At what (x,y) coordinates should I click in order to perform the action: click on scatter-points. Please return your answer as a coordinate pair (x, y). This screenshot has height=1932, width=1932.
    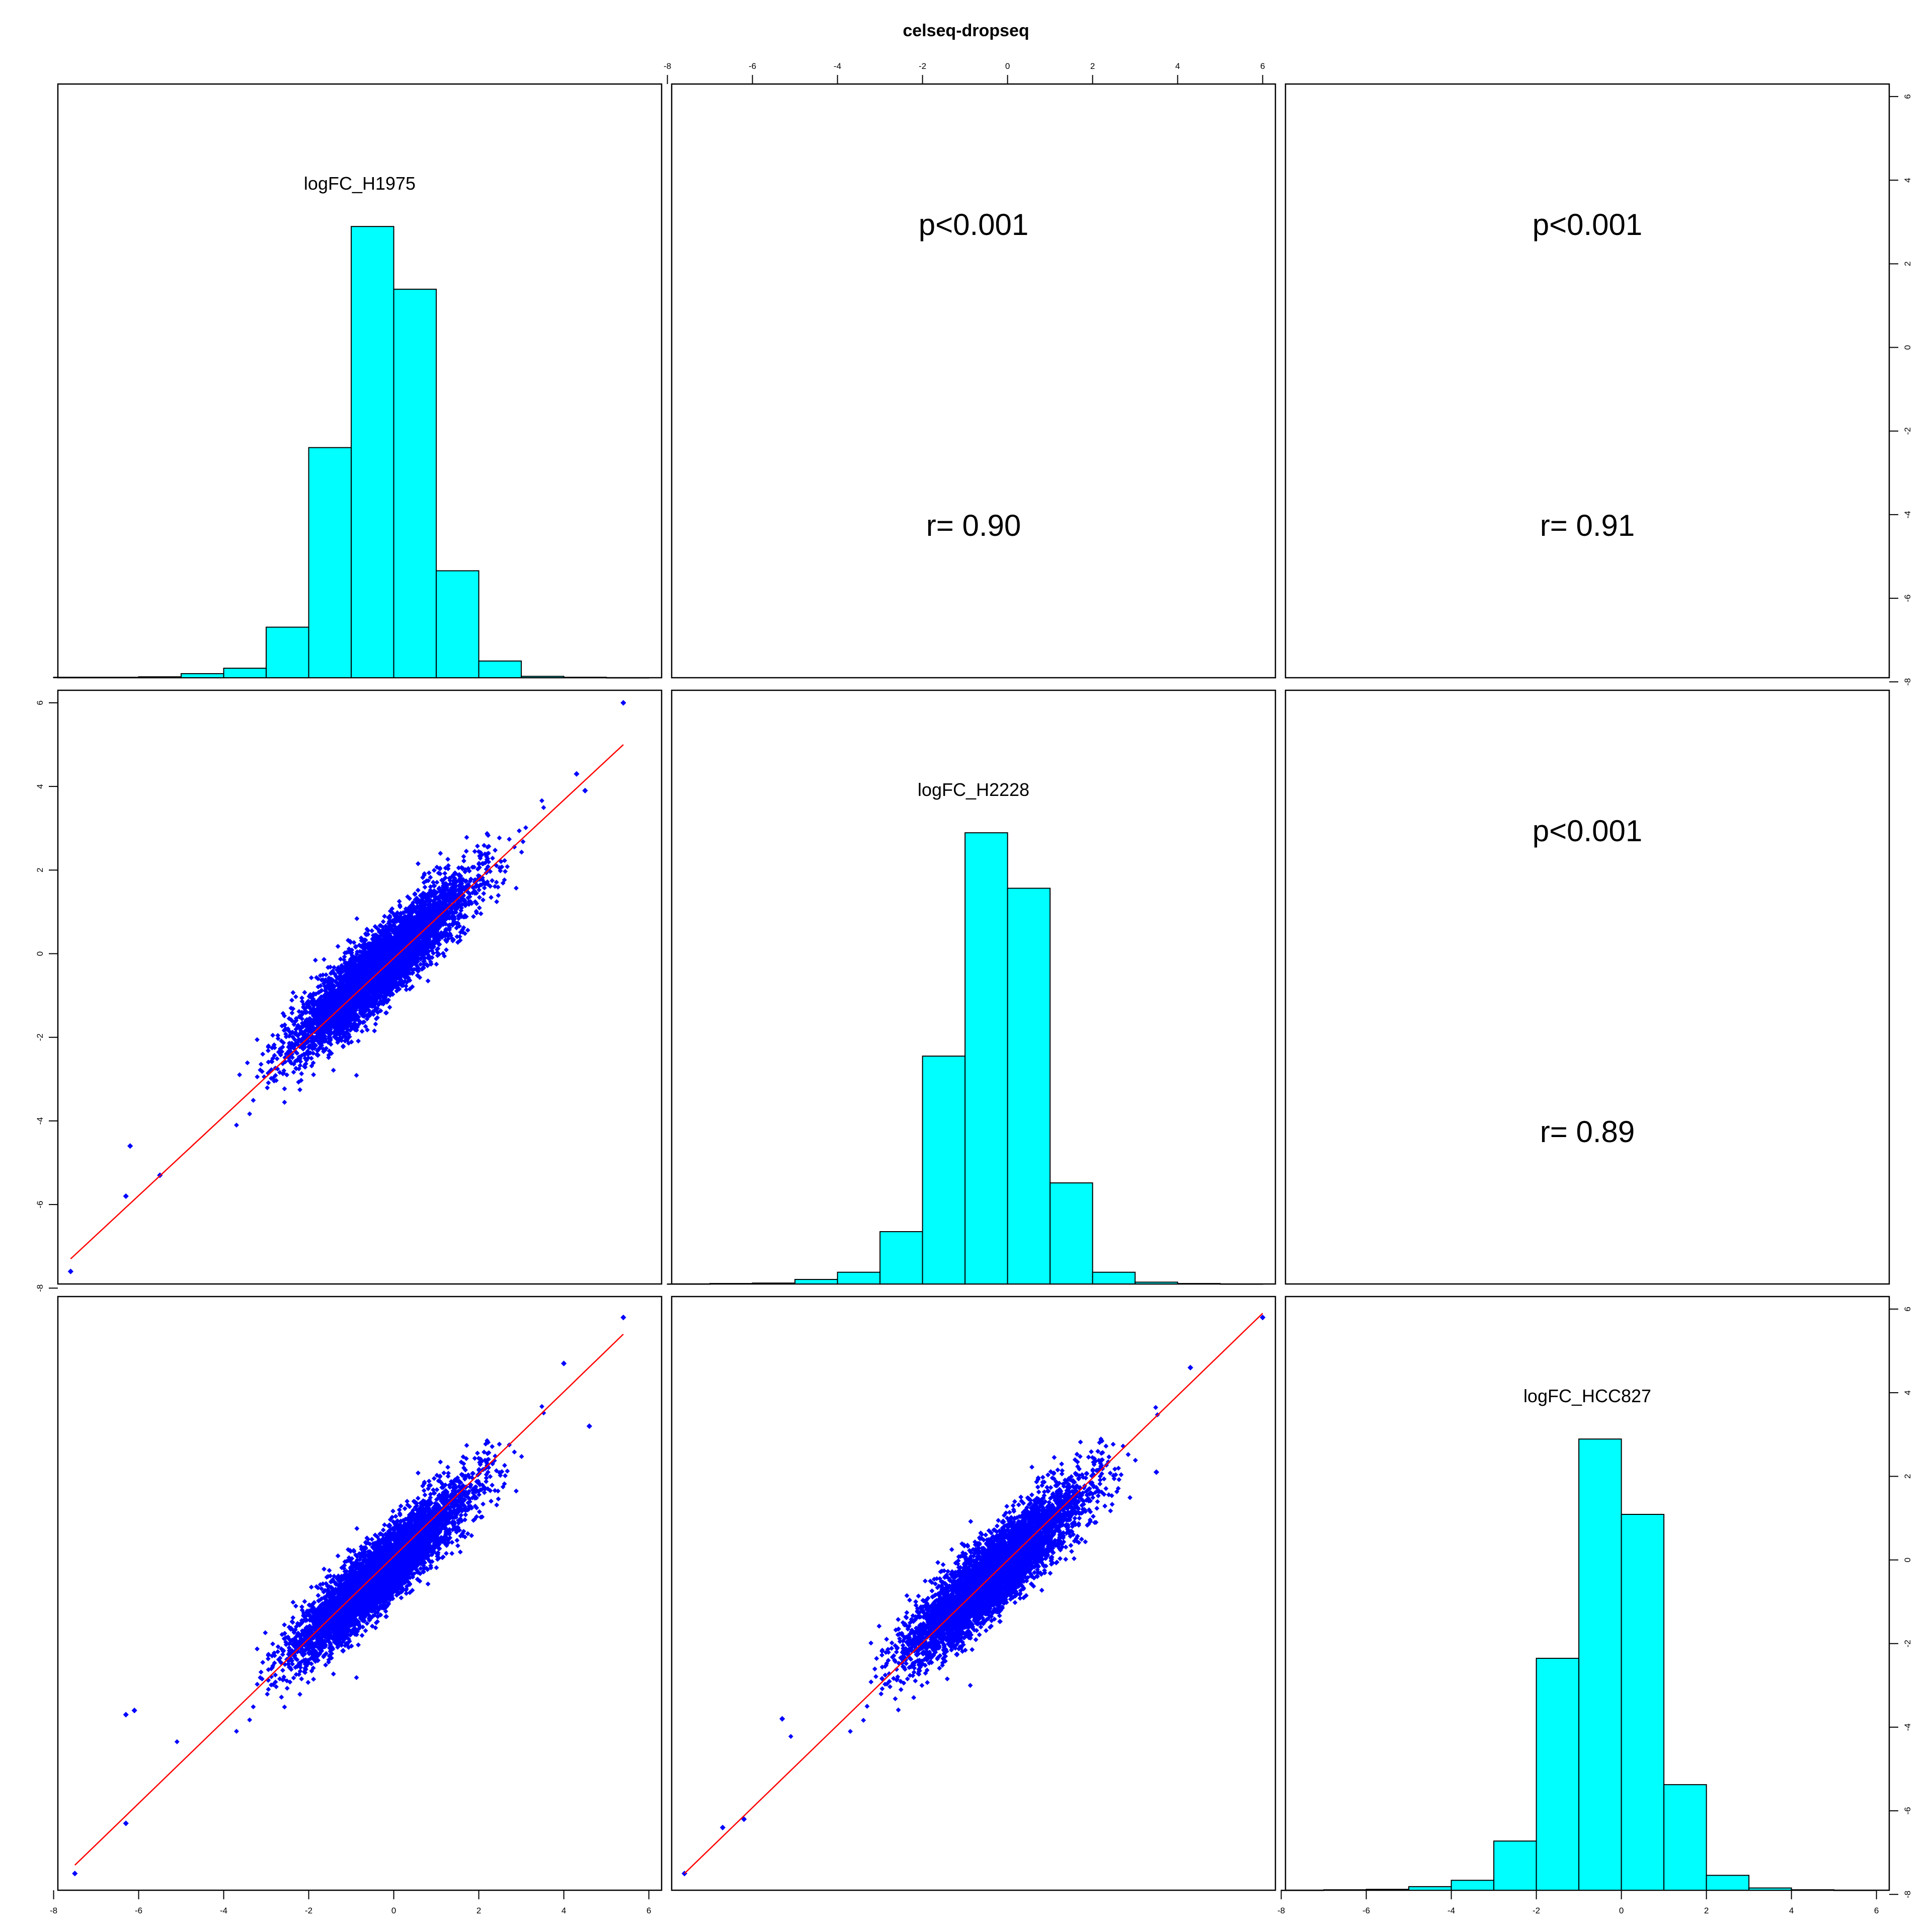
    Looking at the image, I should click on (347, 987).